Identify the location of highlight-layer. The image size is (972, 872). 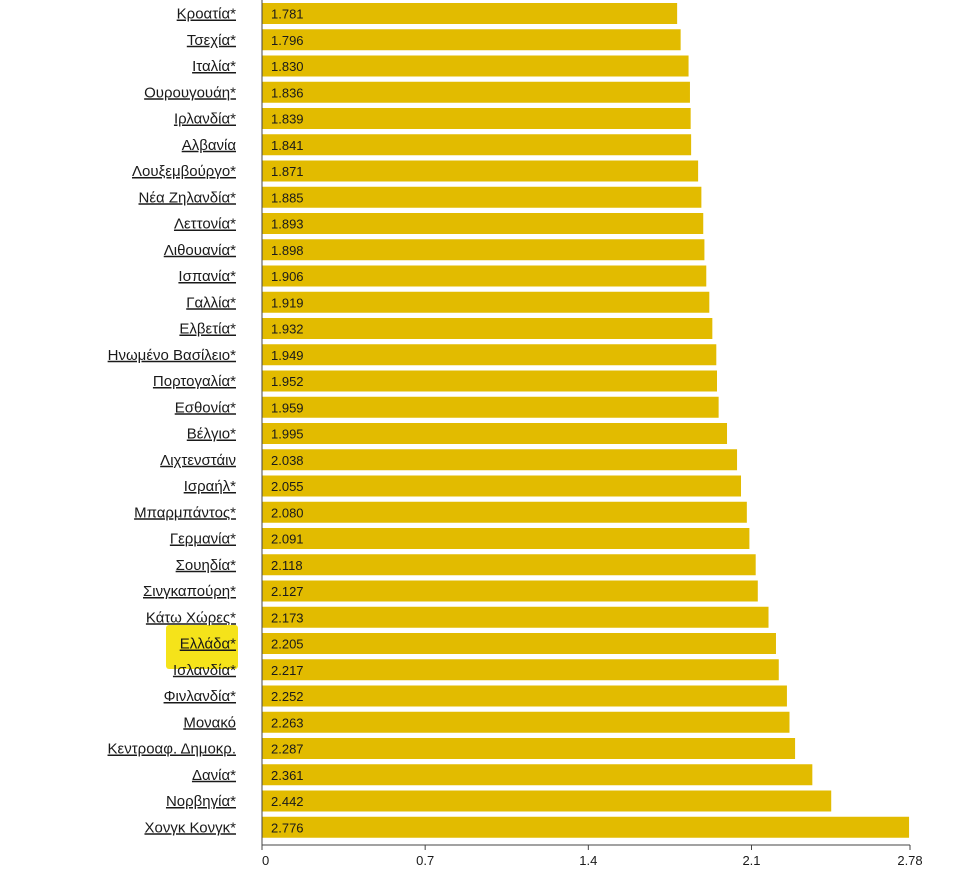
(202, 647).